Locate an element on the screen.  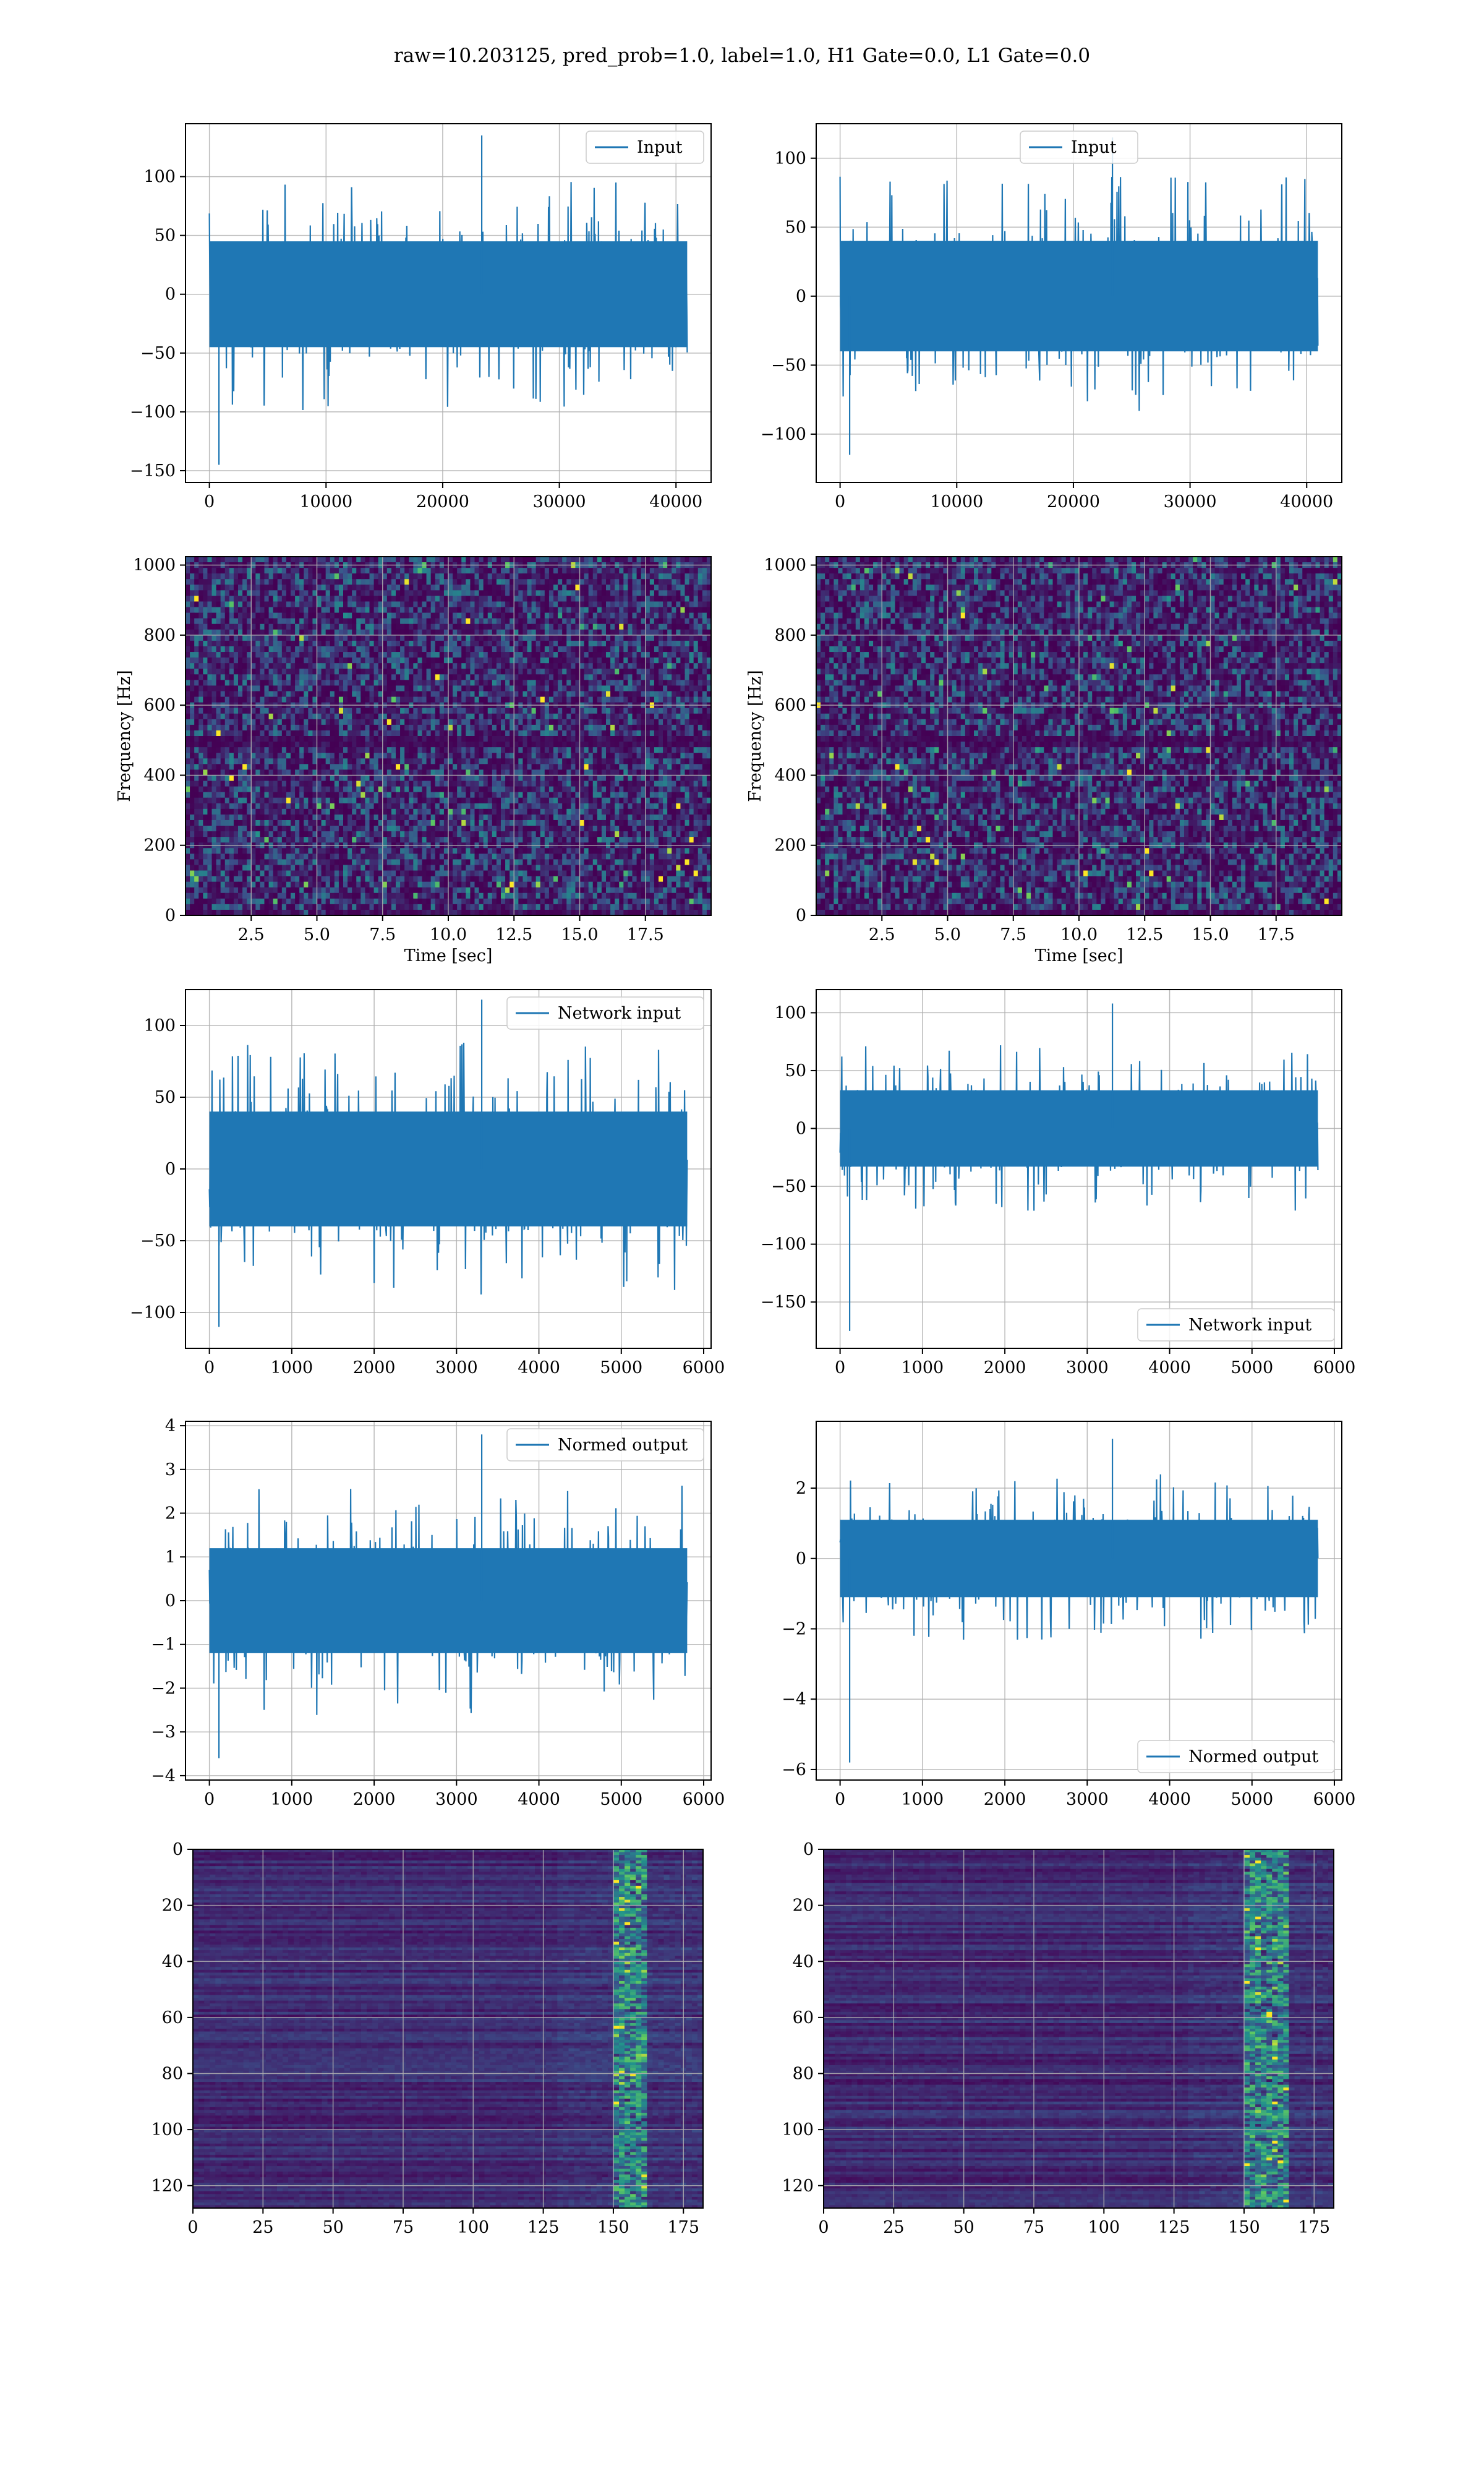
y-tick-label: 200 is located at coordinates (159, 846).